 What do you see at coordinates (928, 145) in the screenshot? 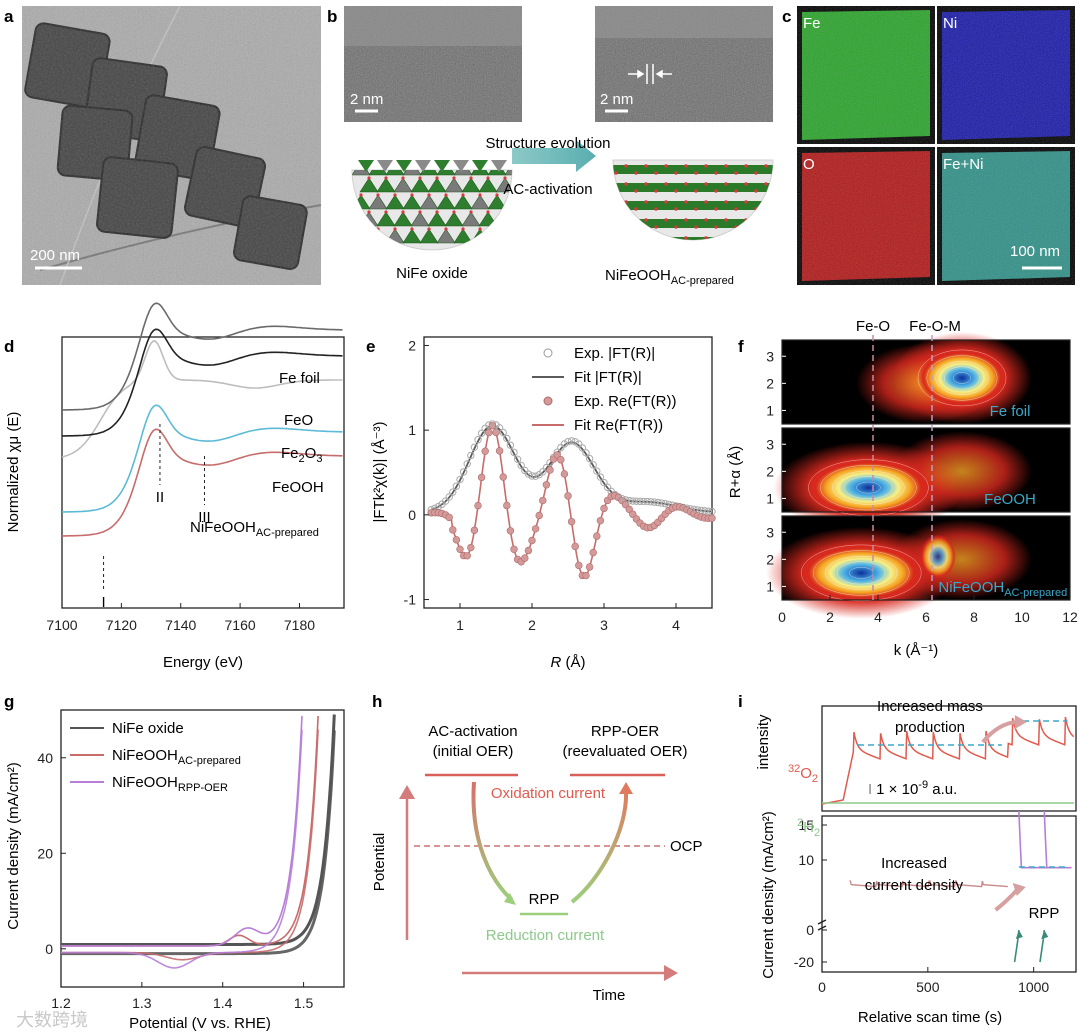
I see `panel-c: c Fe Ni O Fe+Ni 100 nm` at bounding box center [928, 145].